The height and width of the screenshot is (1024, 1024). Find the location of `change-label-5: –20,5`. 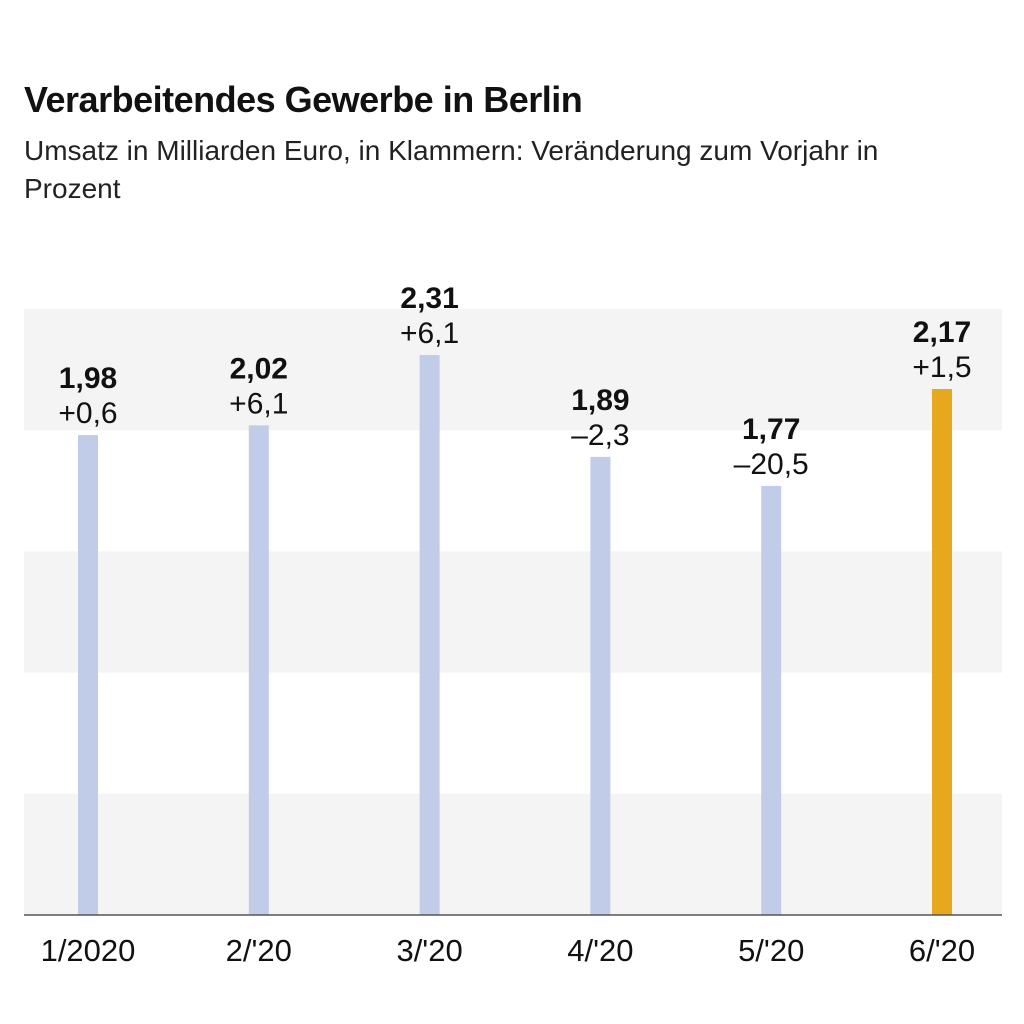

change-label-5: –20,5 is located at coordinates (771, 464).